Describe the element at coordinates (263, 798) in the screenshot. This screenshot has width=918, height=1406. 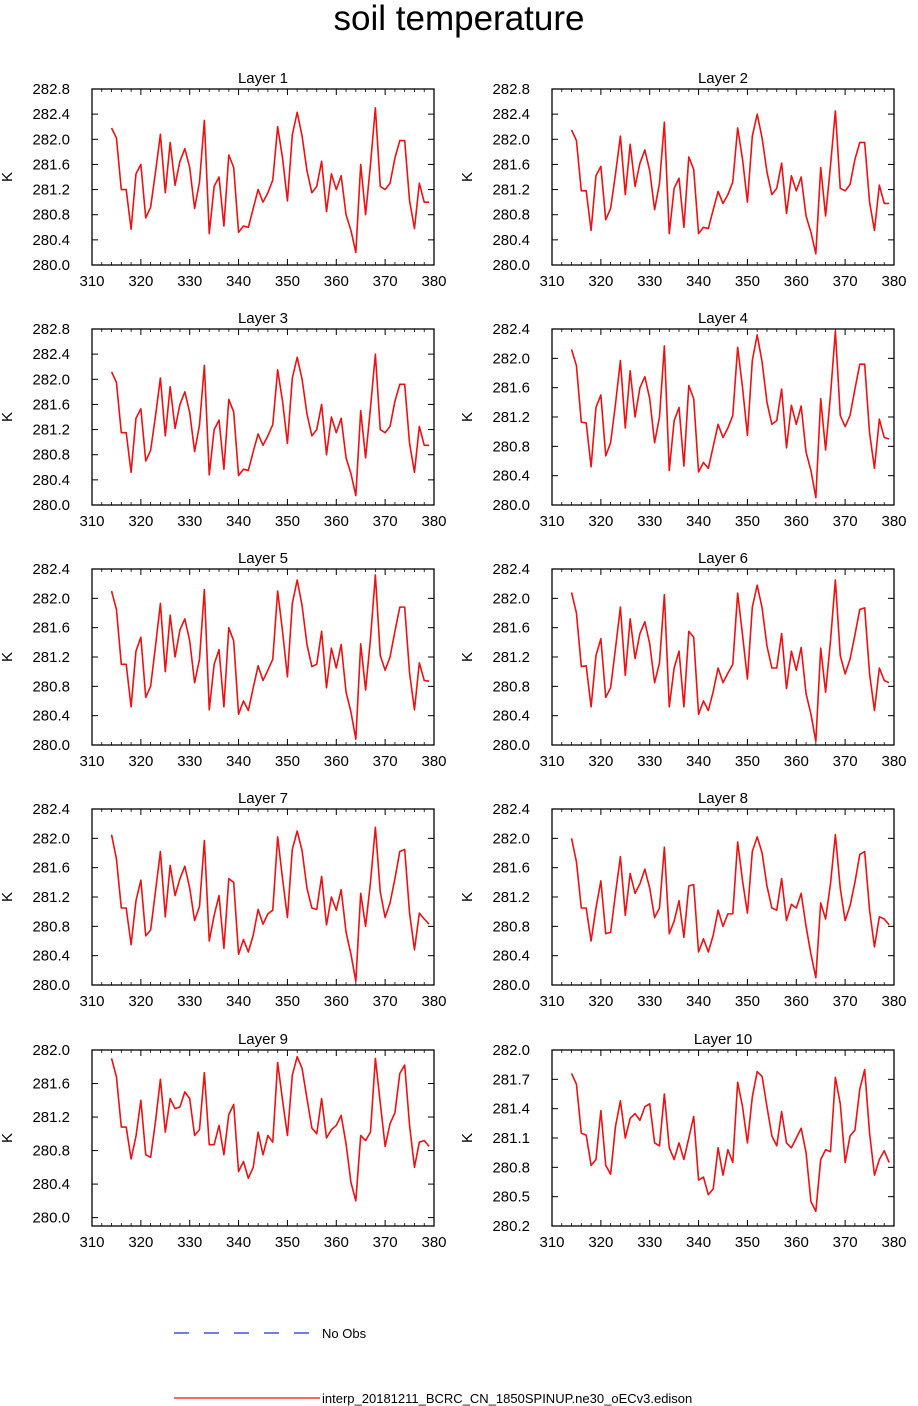
I see `panel-title: Layer 7` at that location.